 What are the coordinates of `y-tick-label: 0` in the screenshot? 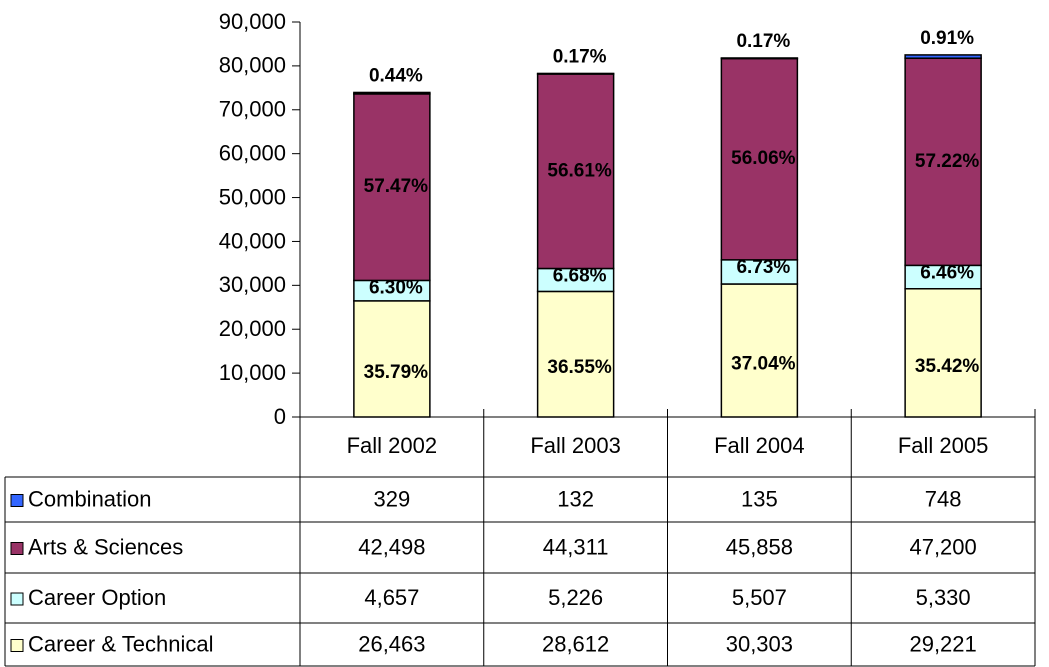 It's located at (280, 416).